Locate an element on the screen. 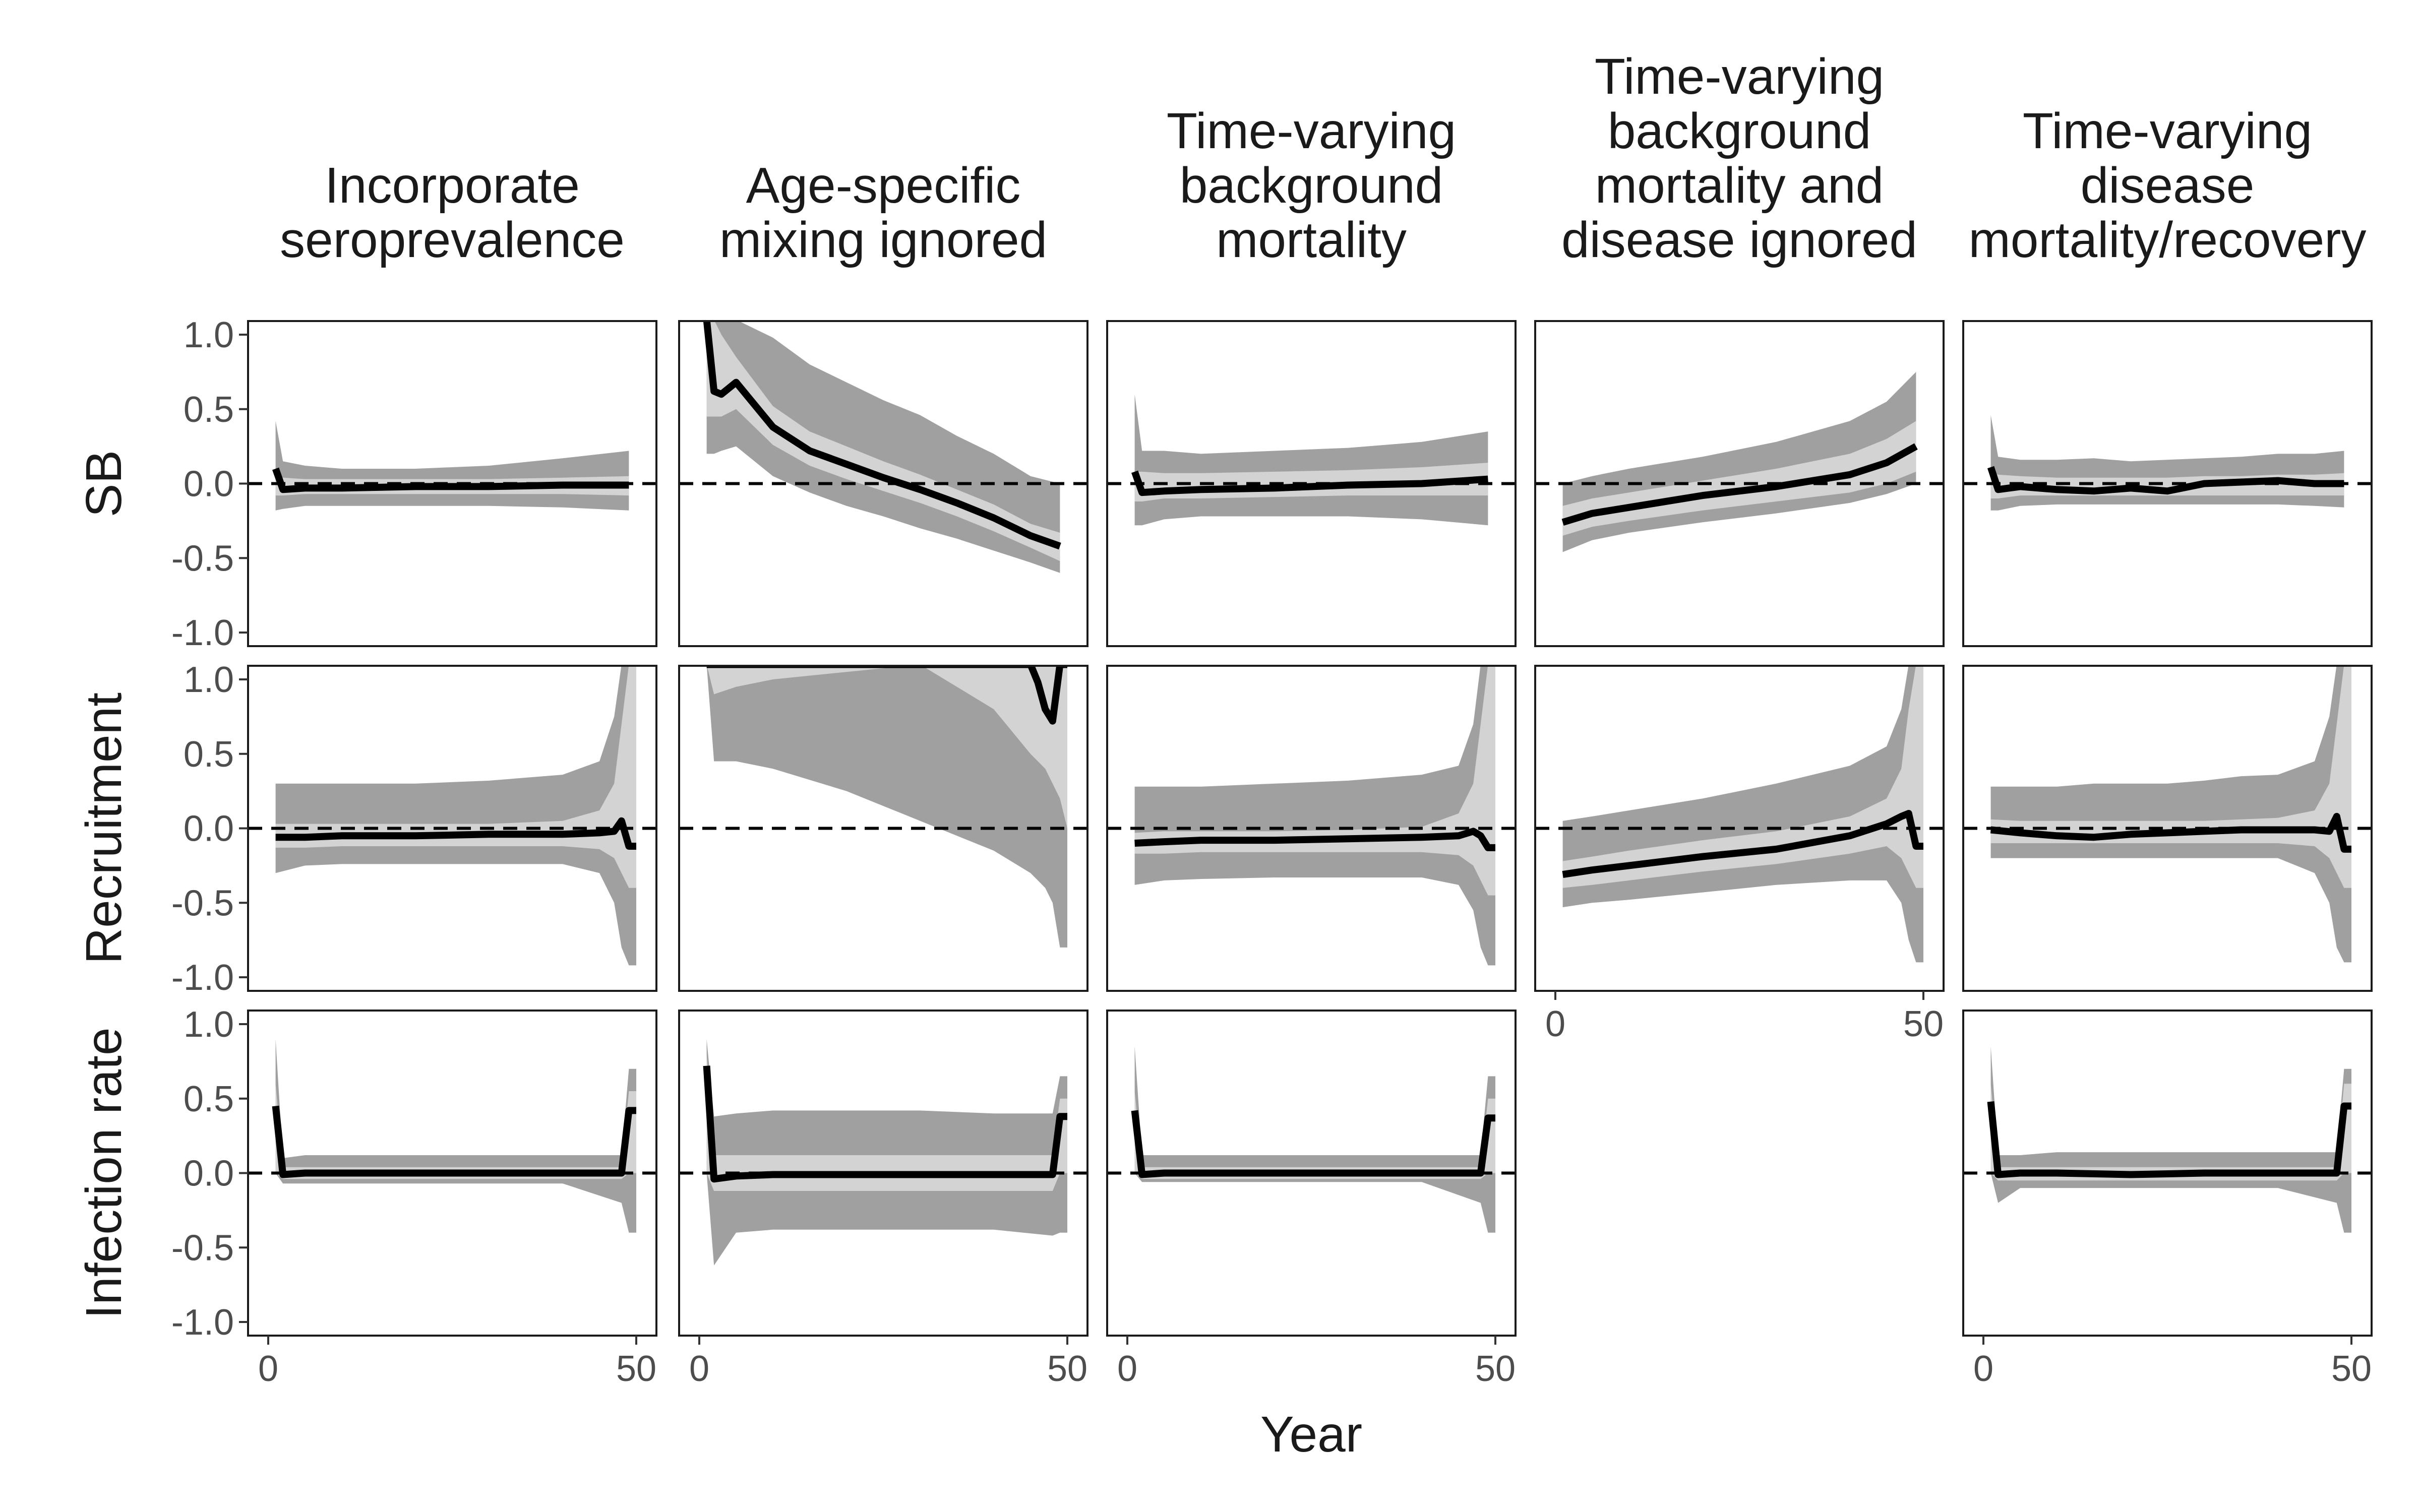  panel-recruitment-time-varying-disease-mortality-recovery is located at coordinates (2167, 829).